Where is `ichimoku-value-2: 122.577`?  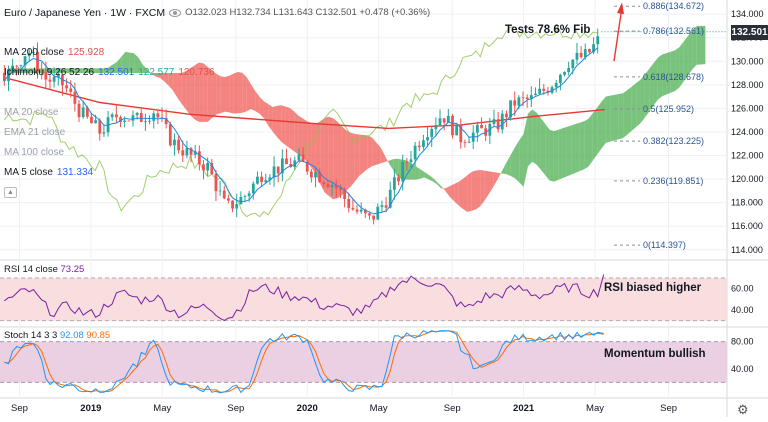 ichimoku-value-2: 122.577 is located at coordinates (156, 72).